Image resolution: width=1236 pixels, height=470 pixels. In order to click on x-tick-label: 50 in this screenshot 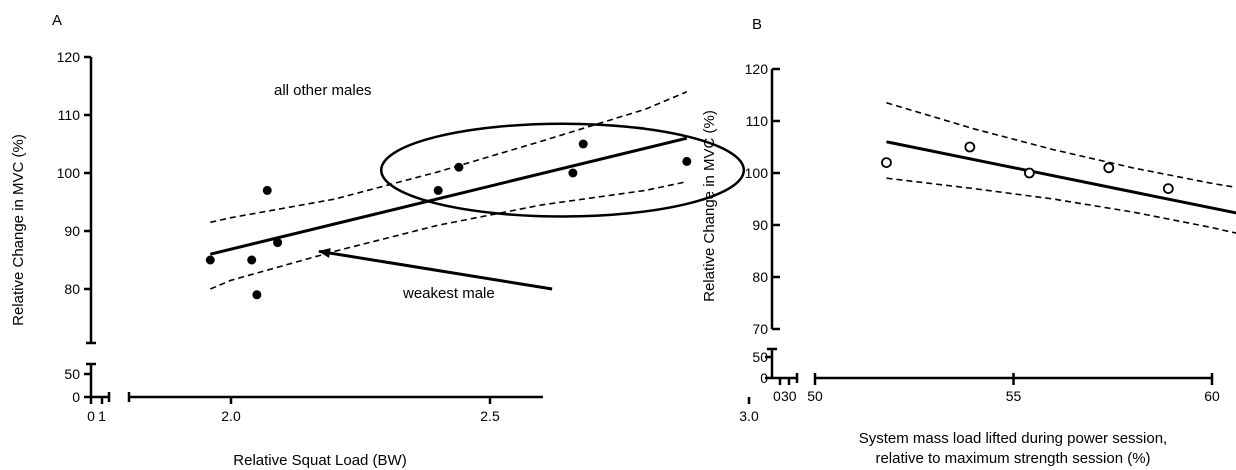, I will do `click(815, 396)`.